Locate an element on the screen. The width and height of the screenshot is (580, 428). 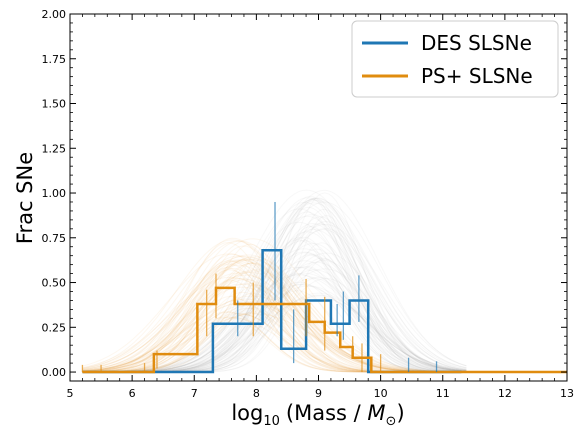
x-tick-label-13: 13 is located at coordinates (567, 393).